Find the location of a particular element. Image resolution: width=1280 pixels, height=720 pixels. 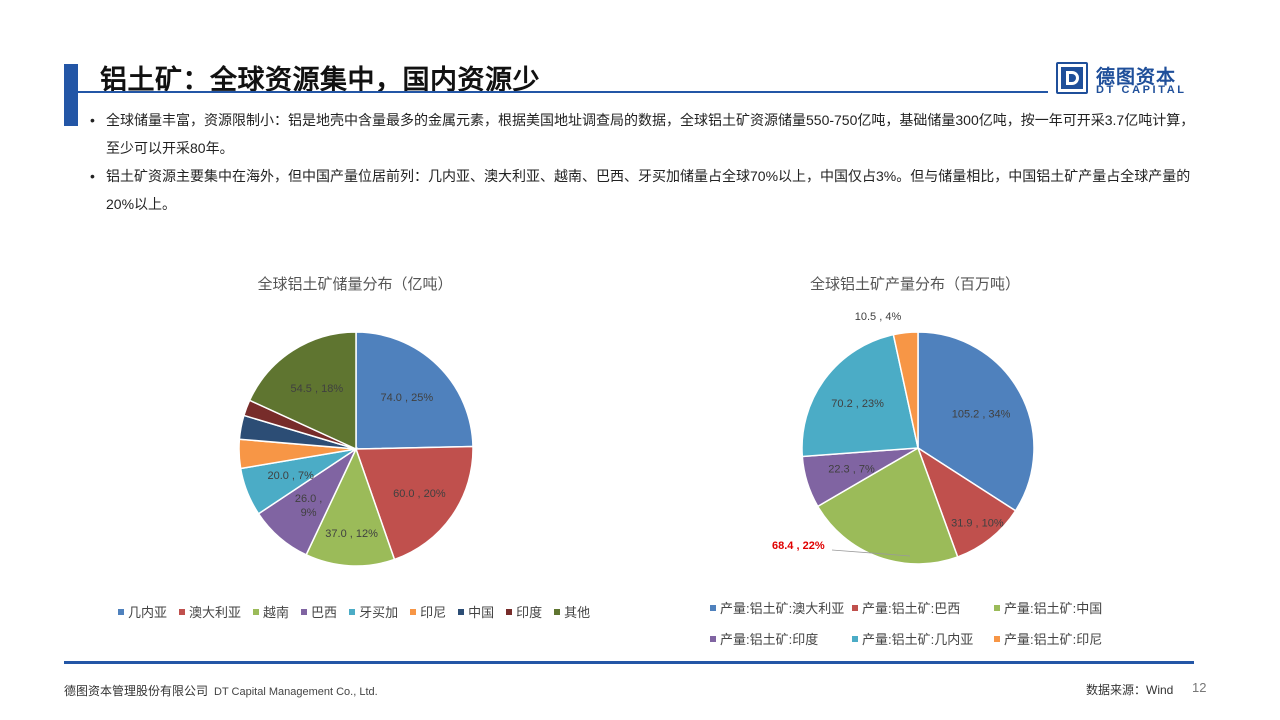

legend-item: 印度 is located at coordinates (524, 611).